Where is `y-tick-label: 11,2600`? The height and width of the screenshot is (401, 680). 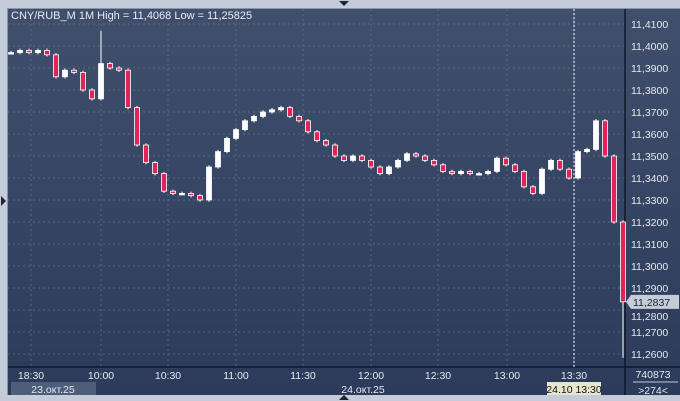 y-tick-label: 11,2600 is located at coordinates (649, 355).